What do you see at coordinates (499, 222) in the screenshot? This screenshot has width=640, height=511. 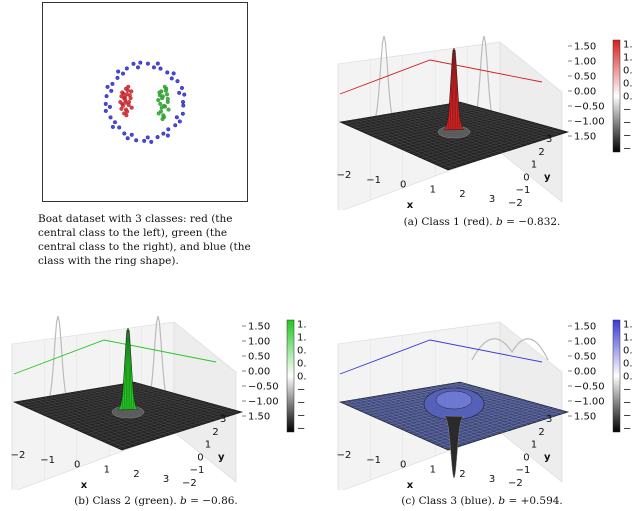 I see `caption-a-b-symbol: b` at bounding box center [499, 222].